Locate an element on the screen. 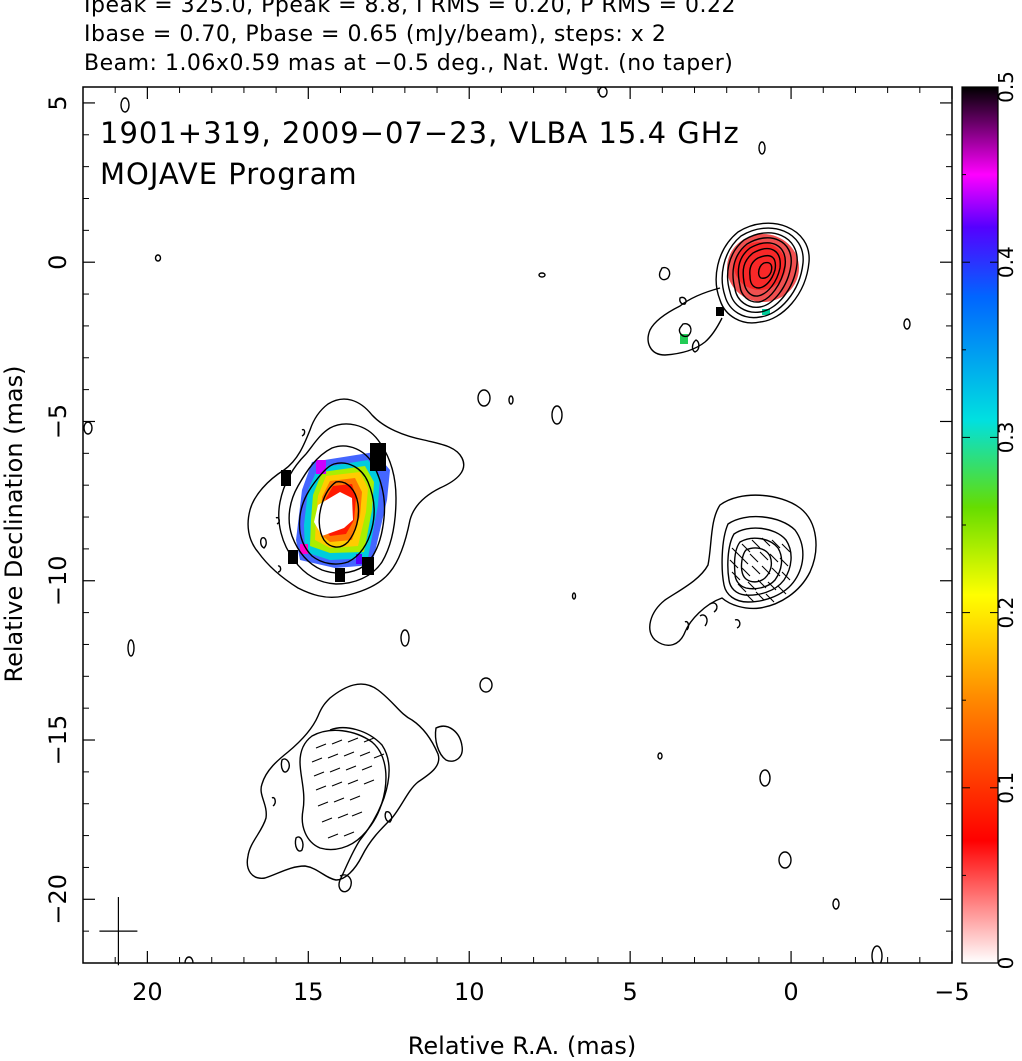 The height and width of the screenshot is (1061, 1022). x-axis-label: Relative R.A. (mas) is located at coordinates (522, 1046).